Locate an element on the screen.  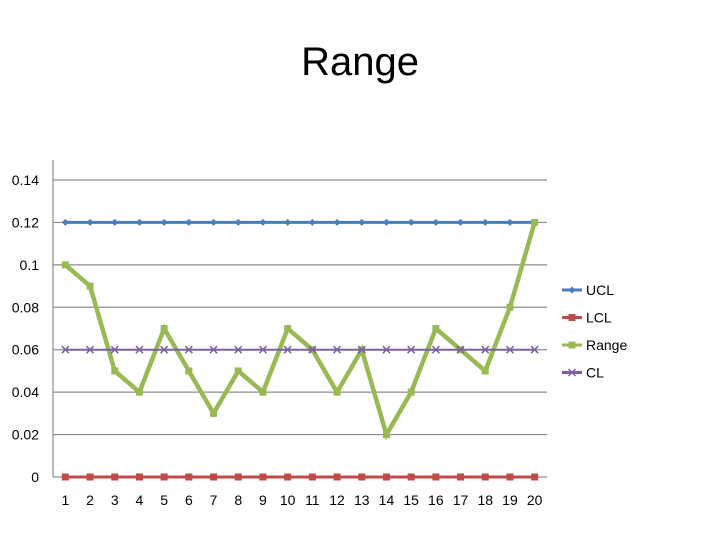
series-lcl is located at coordinates (300, 477).